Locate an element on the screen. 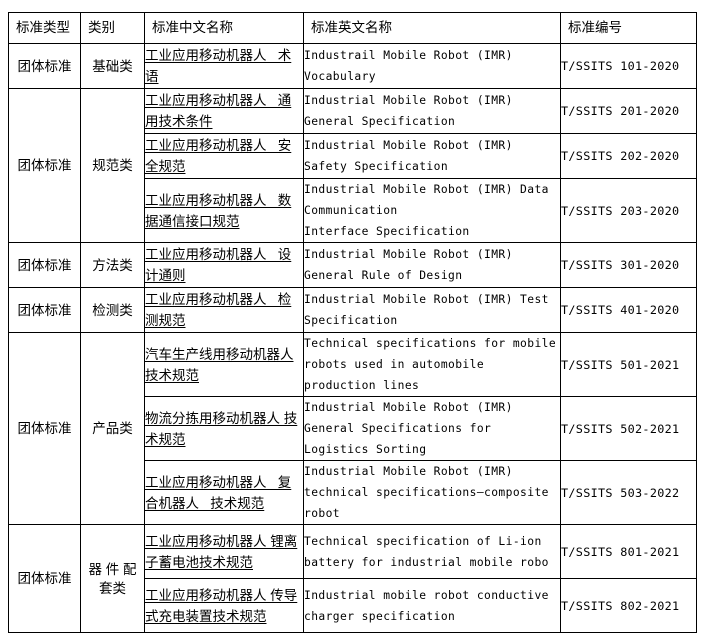  cell-name-cn: 工业应用移动机器人 安全规范 is located at coordinates (224, 156).